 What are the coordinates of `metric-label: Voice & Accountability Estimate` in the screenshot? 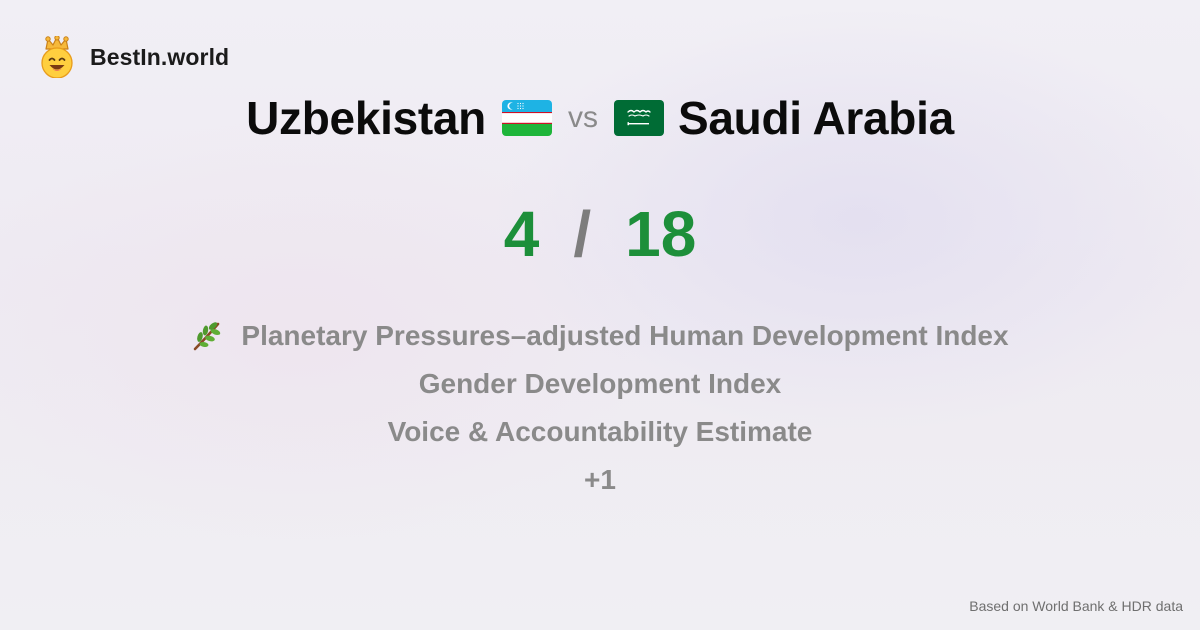 It's located at (600, 431).